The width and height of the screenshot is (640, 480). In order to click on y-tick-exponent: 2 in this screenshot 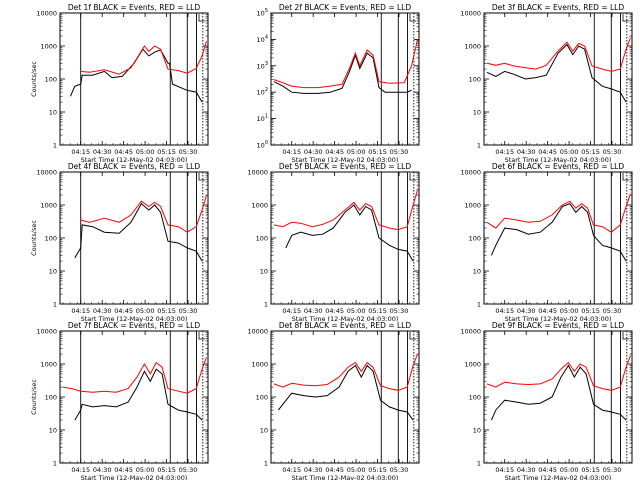, I will do `click(266, 90)`.